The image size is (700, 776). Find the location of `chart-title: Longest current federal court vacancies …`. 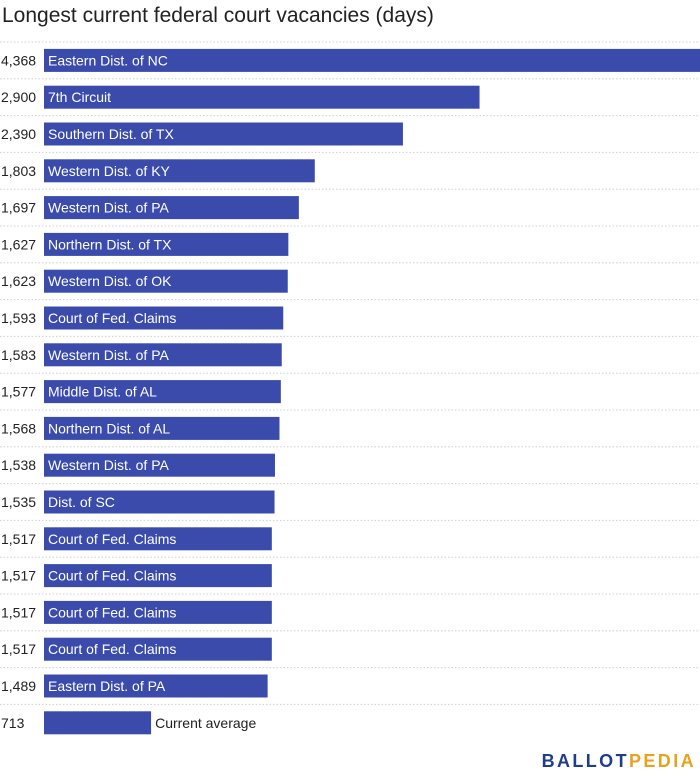

chart-title: Longest current federal court vacancies … is located at coordinates (218, 15).